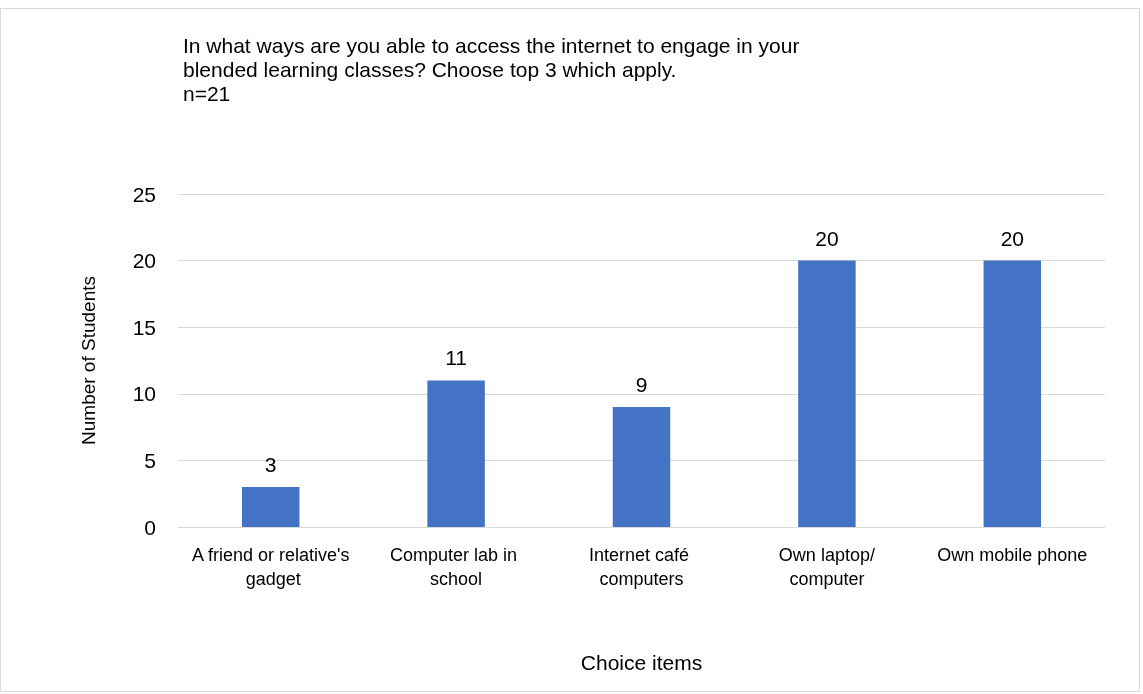 The image size is (1143, 694). What do you see at coordinates (826, 567) in the screenshot?
I see `x-tick-label: Own laptop/computer` at bounding box center [826, 567].